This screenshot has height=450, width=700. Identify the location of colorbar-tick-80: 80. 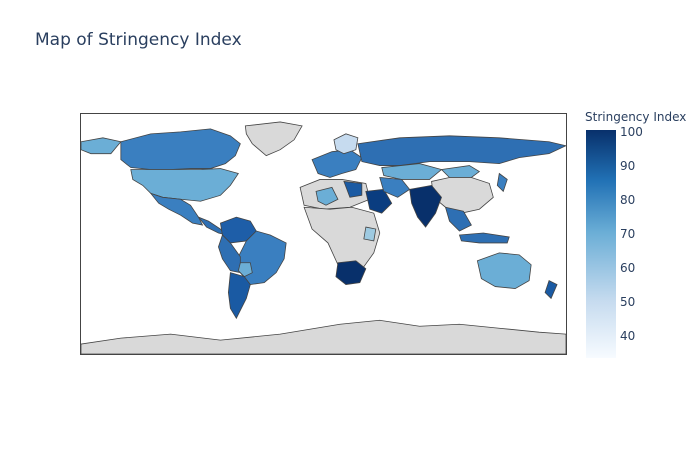
(628, 200).